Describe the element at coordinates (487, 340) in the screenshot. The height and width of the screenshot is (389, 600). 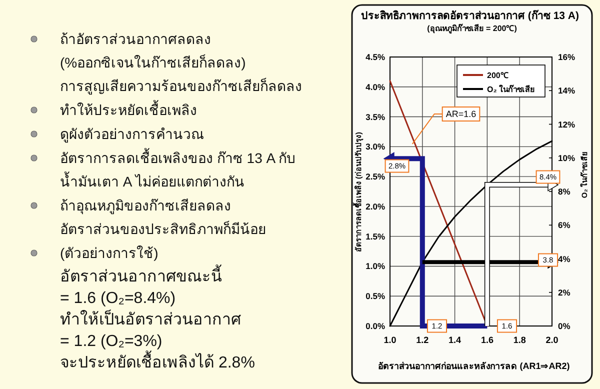
I see `x-tick-label: 1.6` at that location.